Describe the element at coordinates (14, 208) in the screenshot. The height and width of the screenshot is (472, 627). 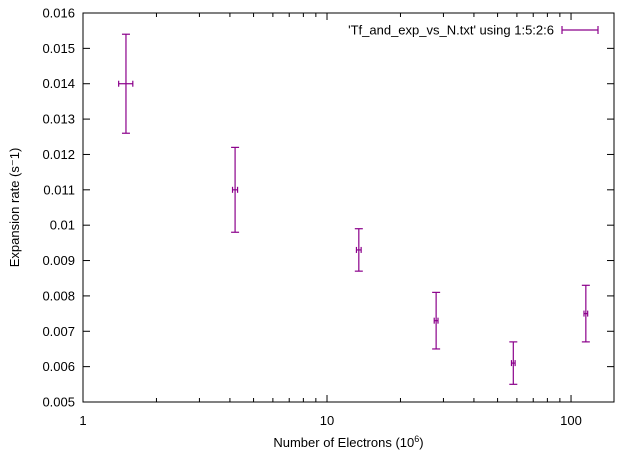
I see `y-axis-label: Expansion rate (s⁻1)` at that location.